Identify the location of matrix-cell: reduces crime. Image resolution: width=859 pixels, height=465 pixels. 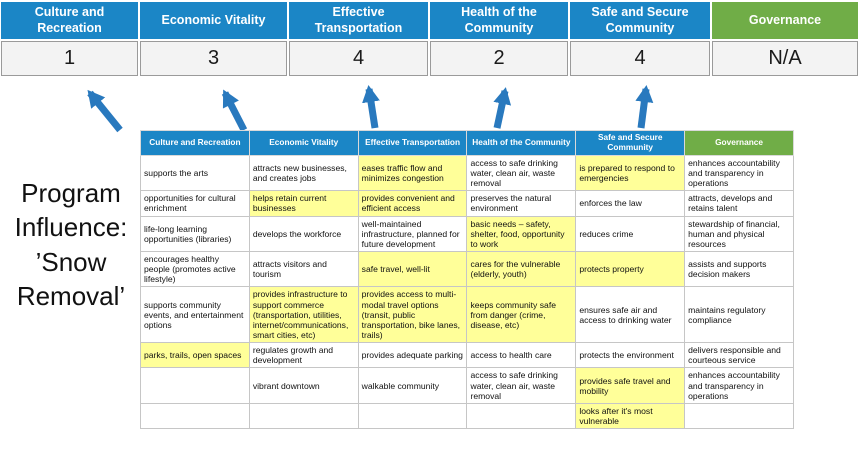
(630, 234).